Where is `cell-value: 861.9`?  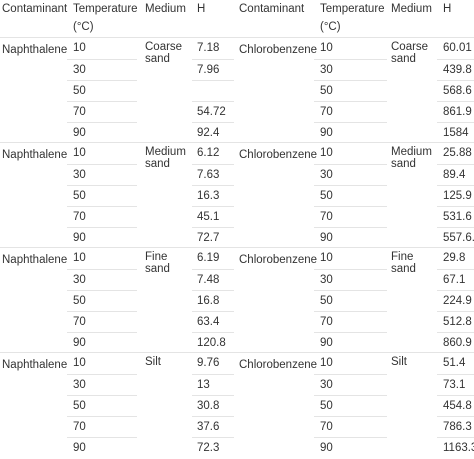
cell-value: 861.9 is located at coordinates (457, 112).